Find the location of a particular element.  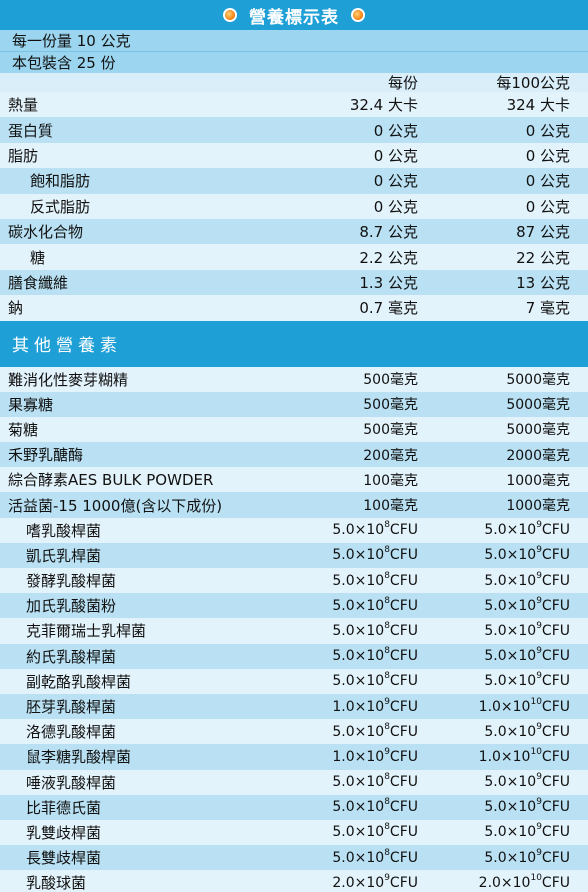

per-100g-value: 1.0×1010CFU is located at coordinates (524, 705).